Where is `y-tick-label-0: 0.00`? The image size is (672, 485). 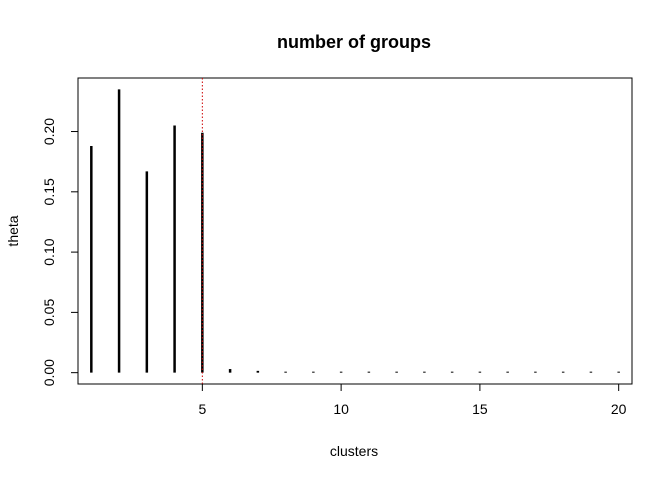 y-tick-label-0: 0.00 is located at coordinates (49, 372).